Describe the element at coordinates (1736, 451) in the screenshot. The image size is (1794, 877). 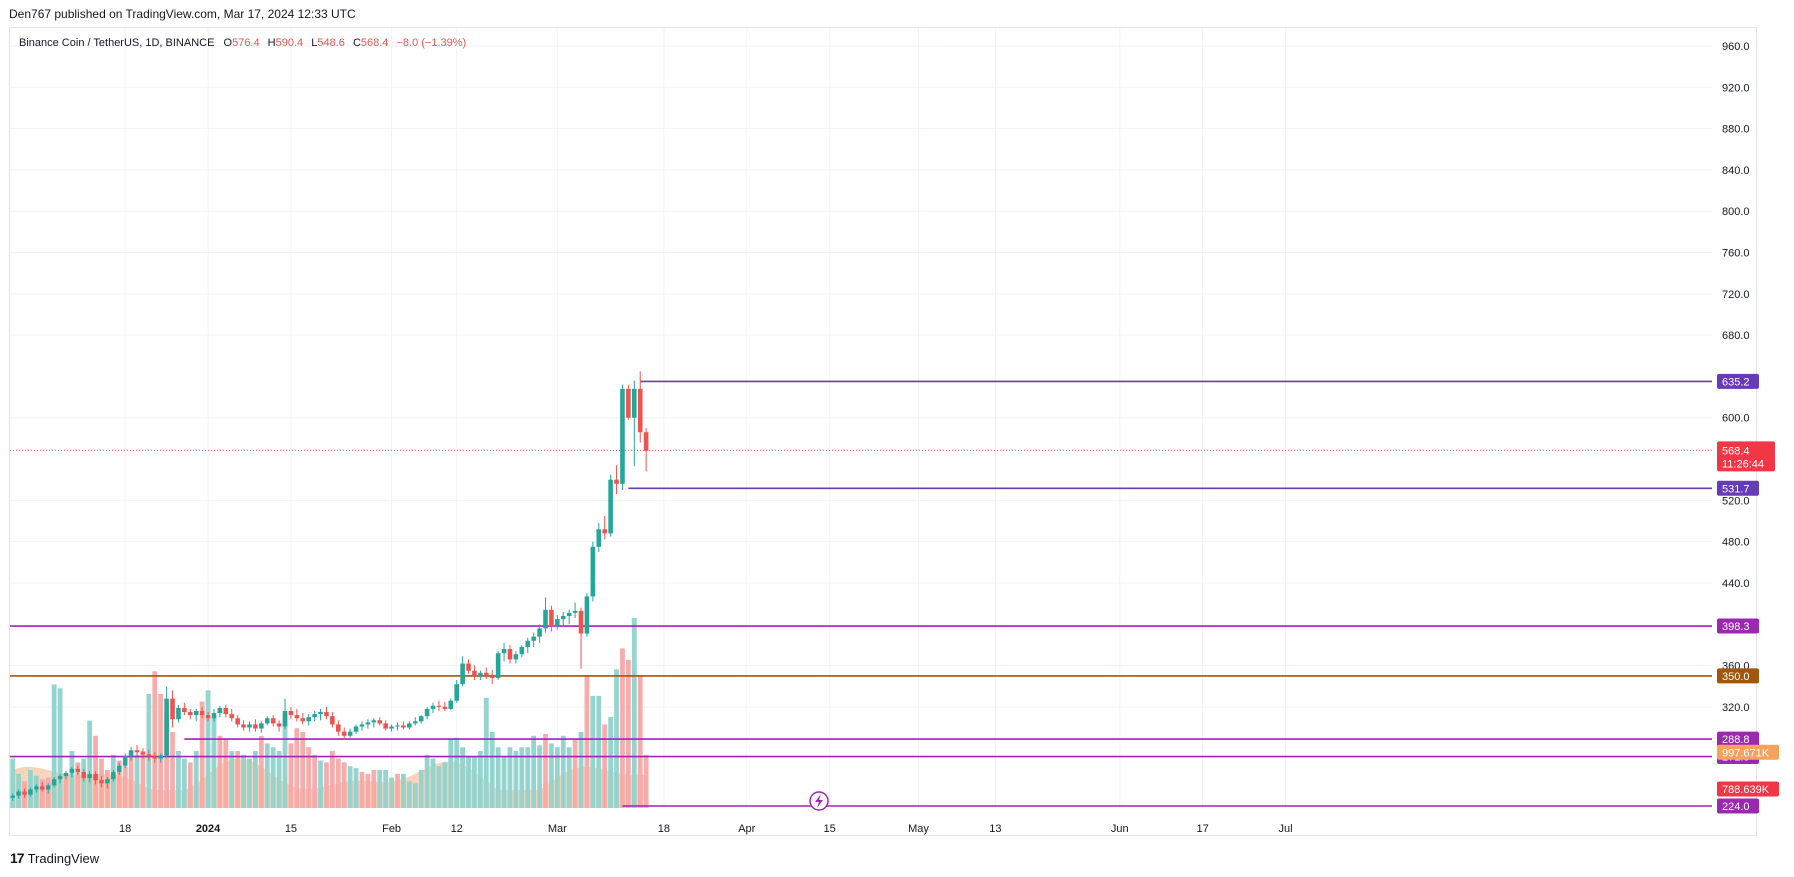
I see `current-price-label: 568.4` at that location.